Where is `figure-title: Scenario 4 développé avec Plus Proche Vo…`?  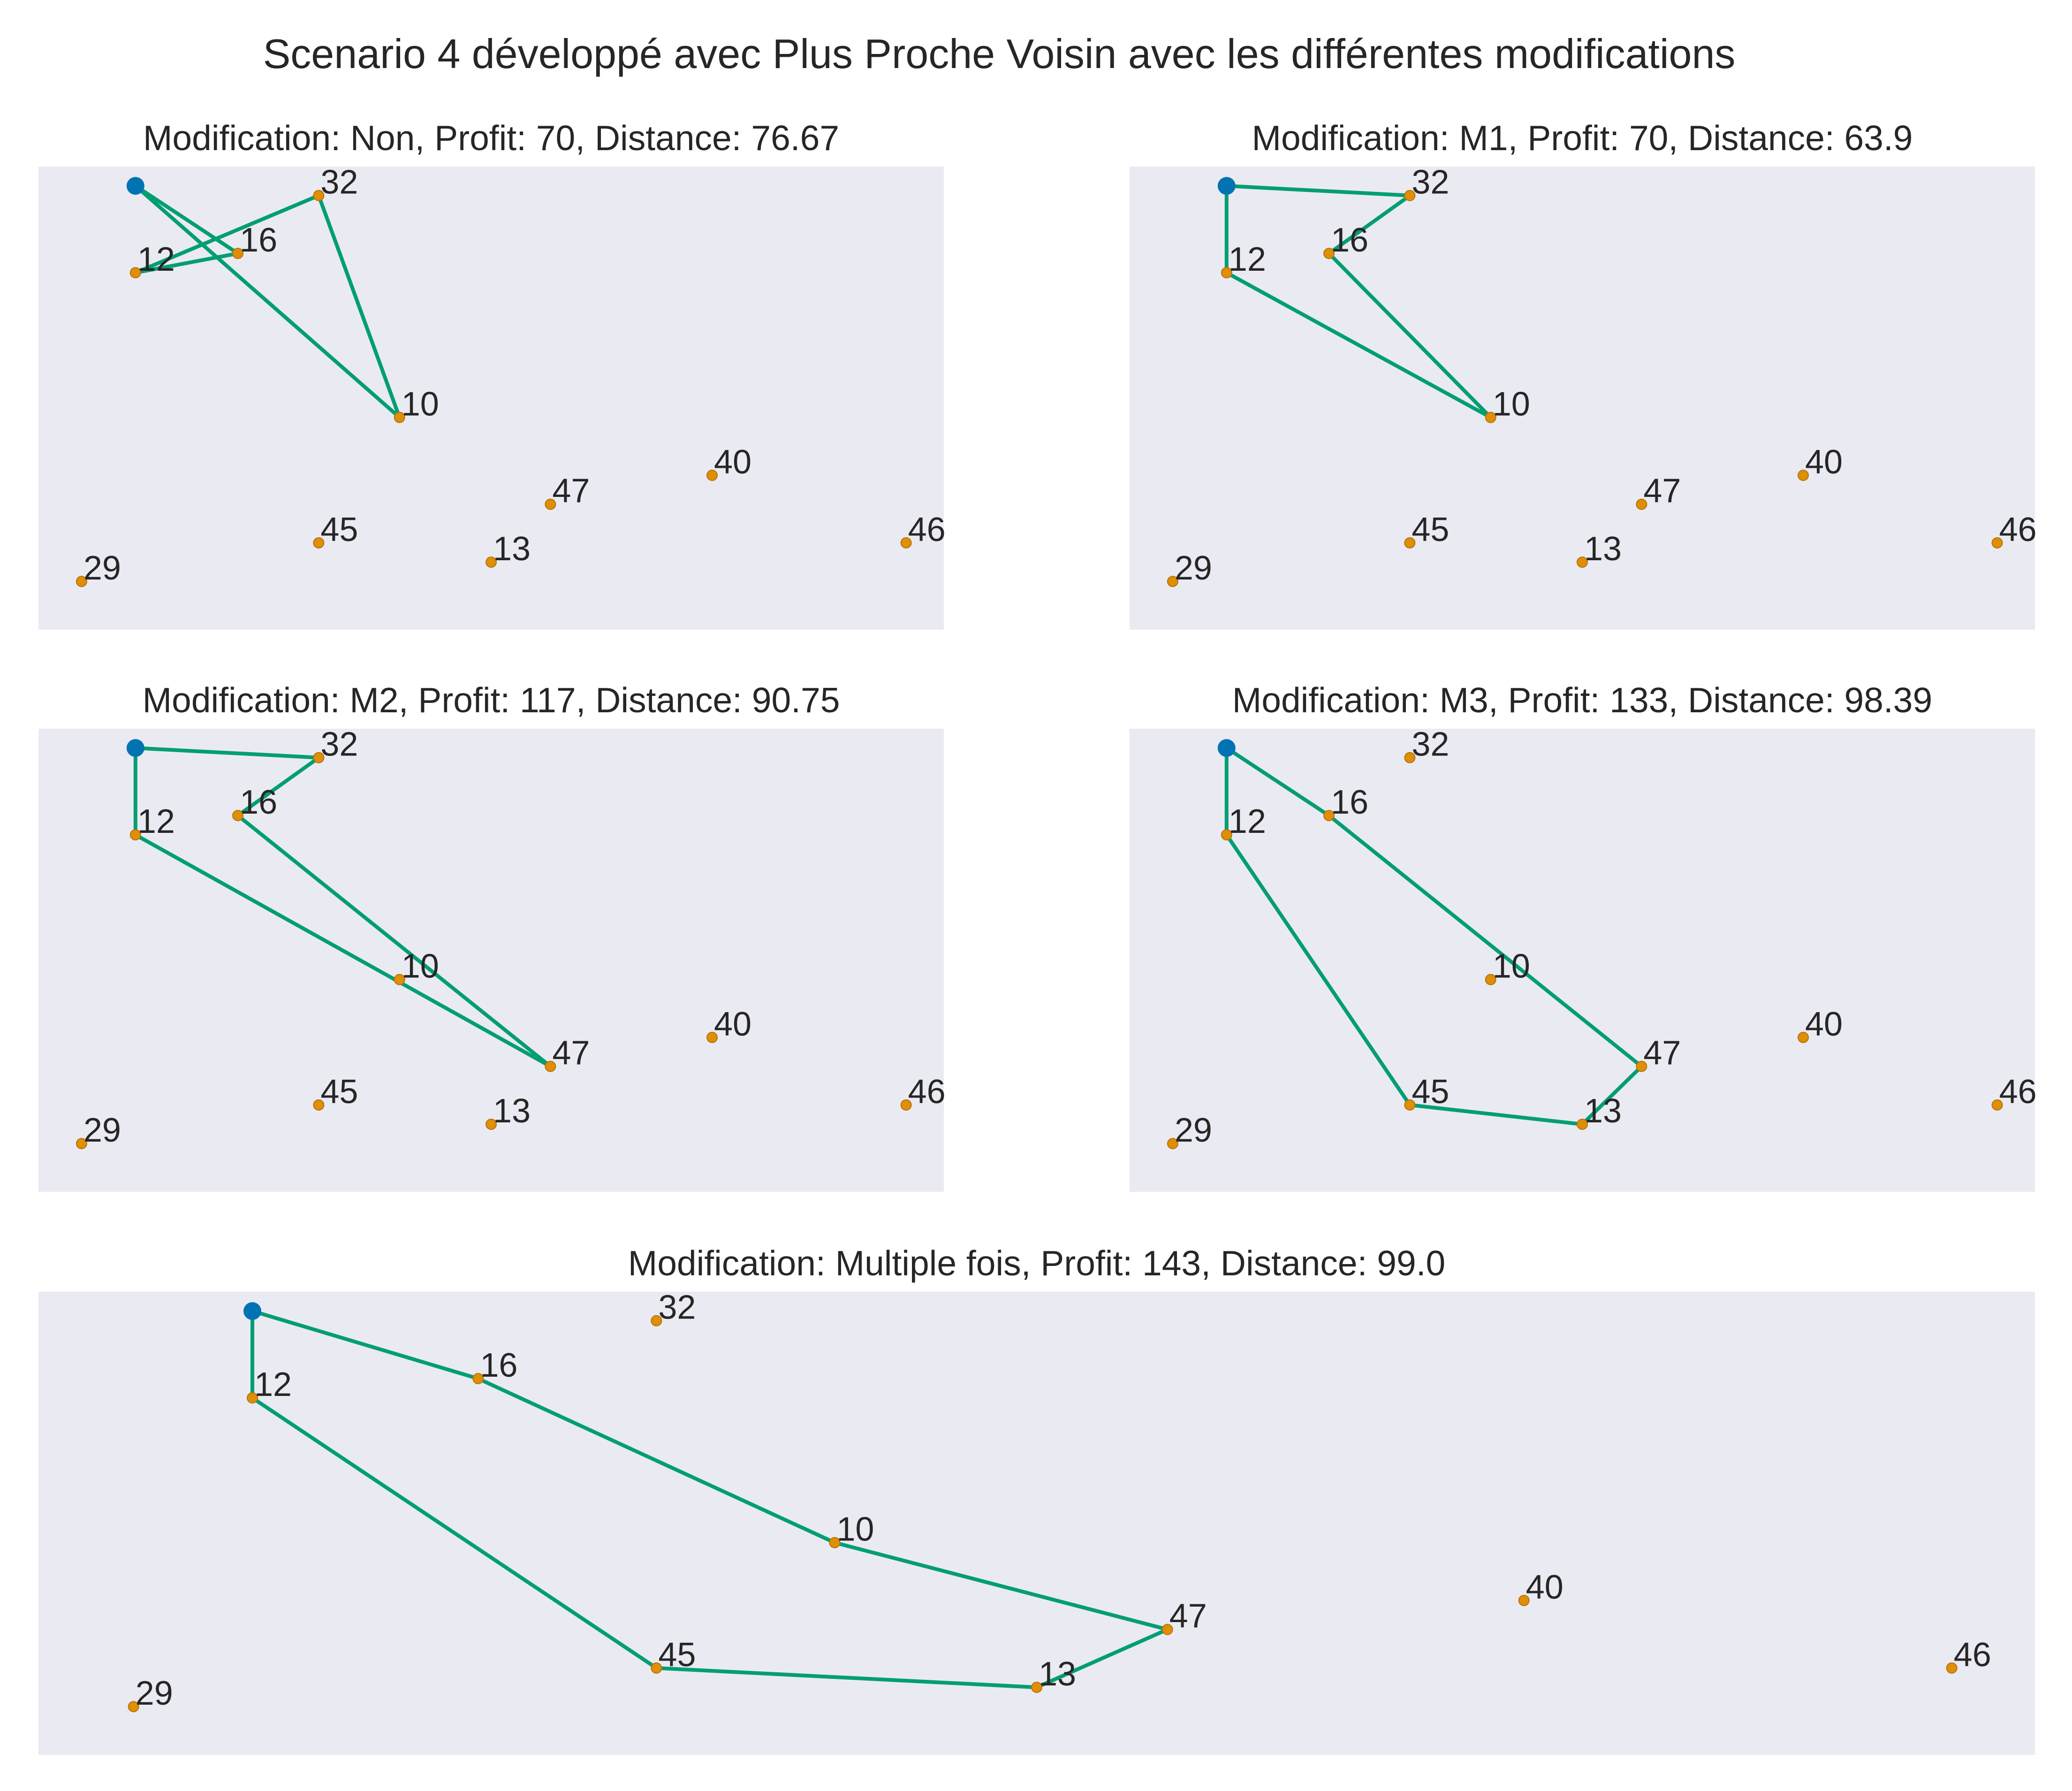
figure-title: Scenario 4 développé avec Plus Proche Vo… is located at coordinates (999, 53).